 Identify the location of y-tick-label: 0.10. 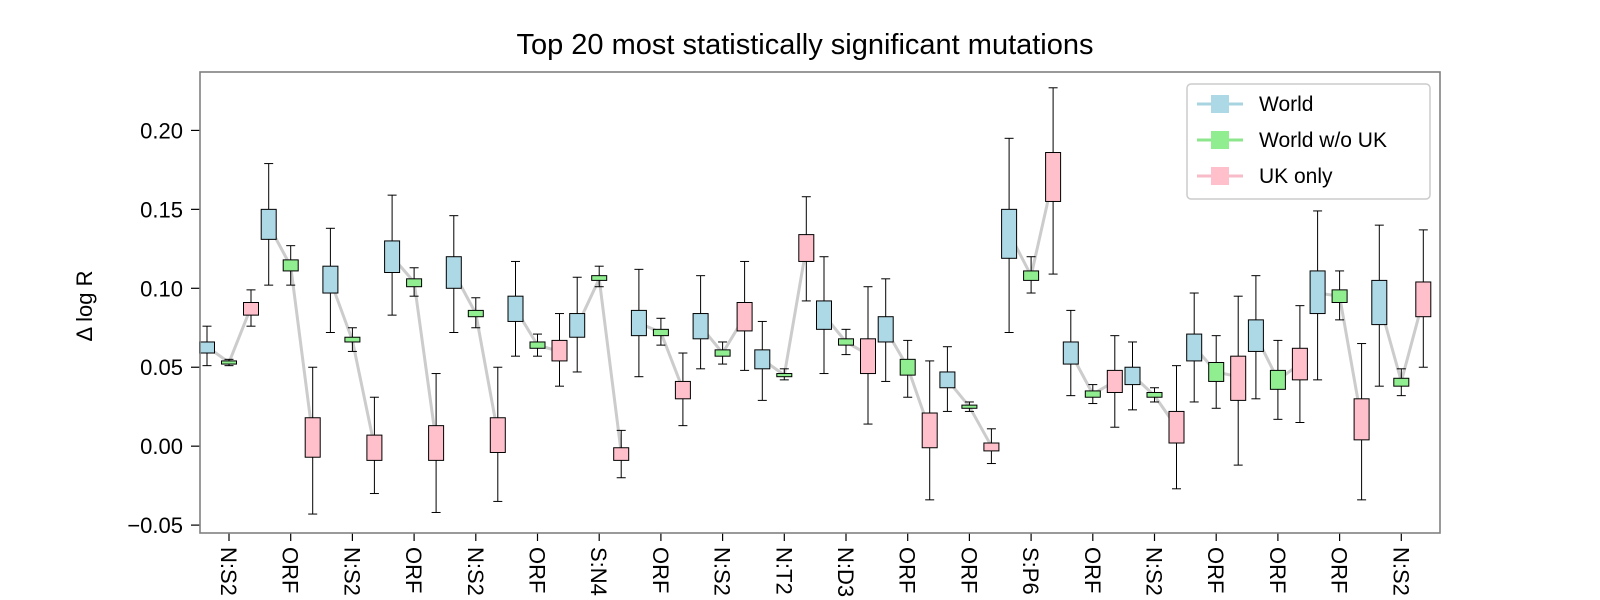
(161, 288).